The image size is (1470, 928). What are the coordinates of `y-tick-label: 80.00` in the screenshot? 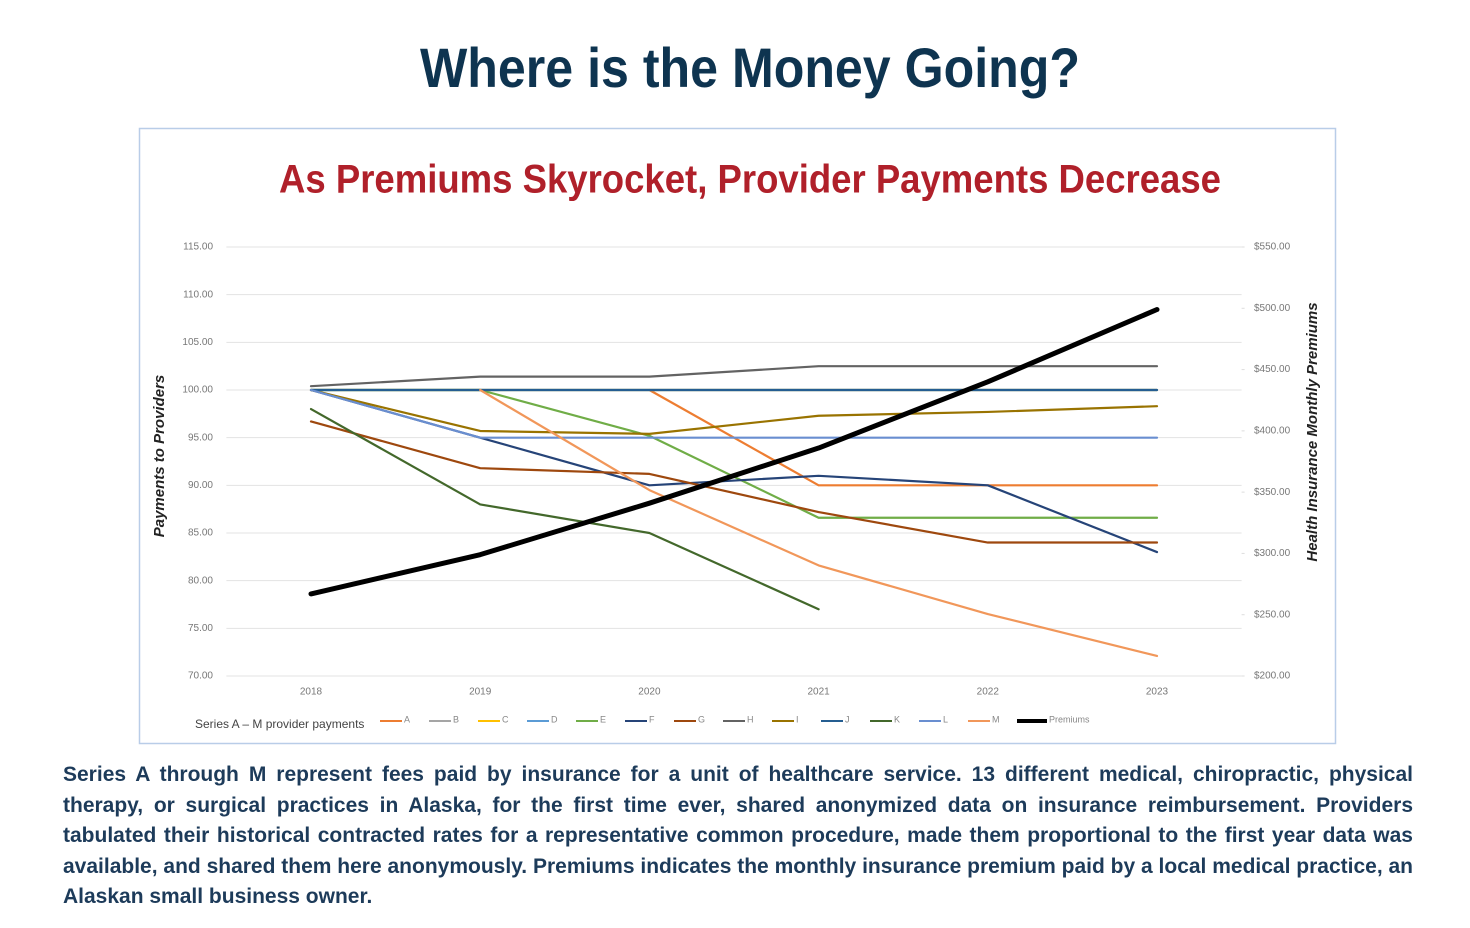 It's located at (200, 580).